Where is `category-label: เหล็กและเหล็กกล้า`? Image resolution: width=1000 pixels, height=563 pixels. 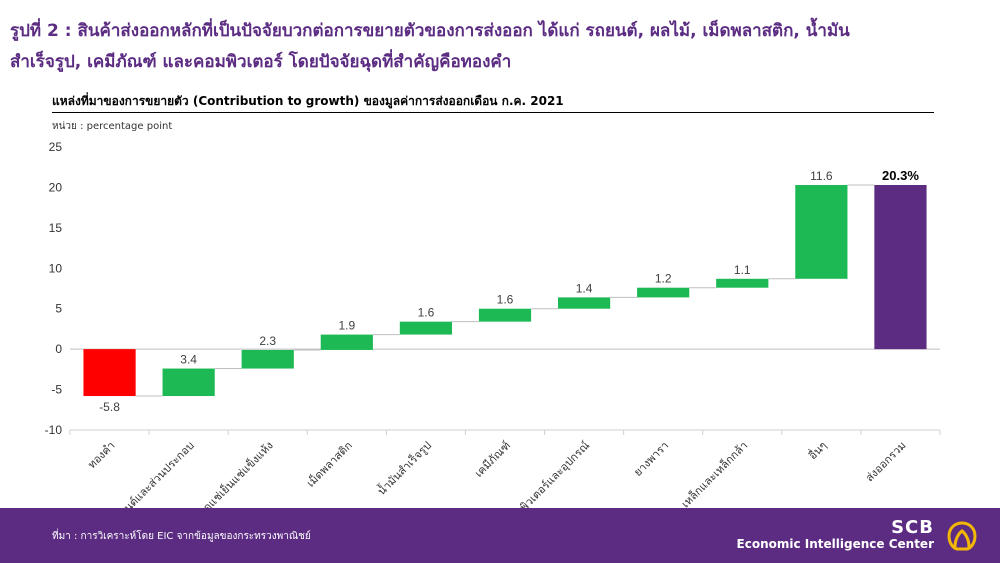
category-label: เหล็กและเหล็กกล้า is located at coordinates (714, 473).